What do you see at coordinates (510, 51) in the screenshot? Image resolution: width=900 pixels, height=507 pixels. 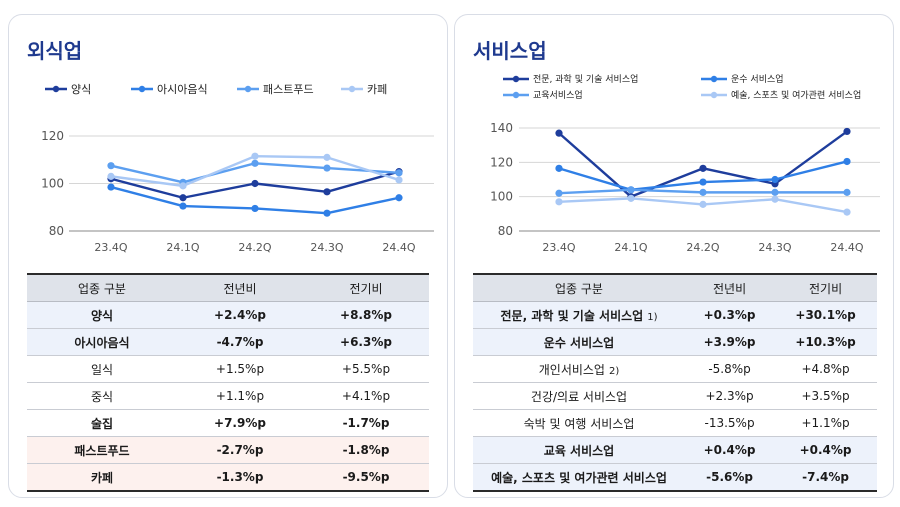 I see `service-industry-title: 서비스업` at bounding box center [510, 51].